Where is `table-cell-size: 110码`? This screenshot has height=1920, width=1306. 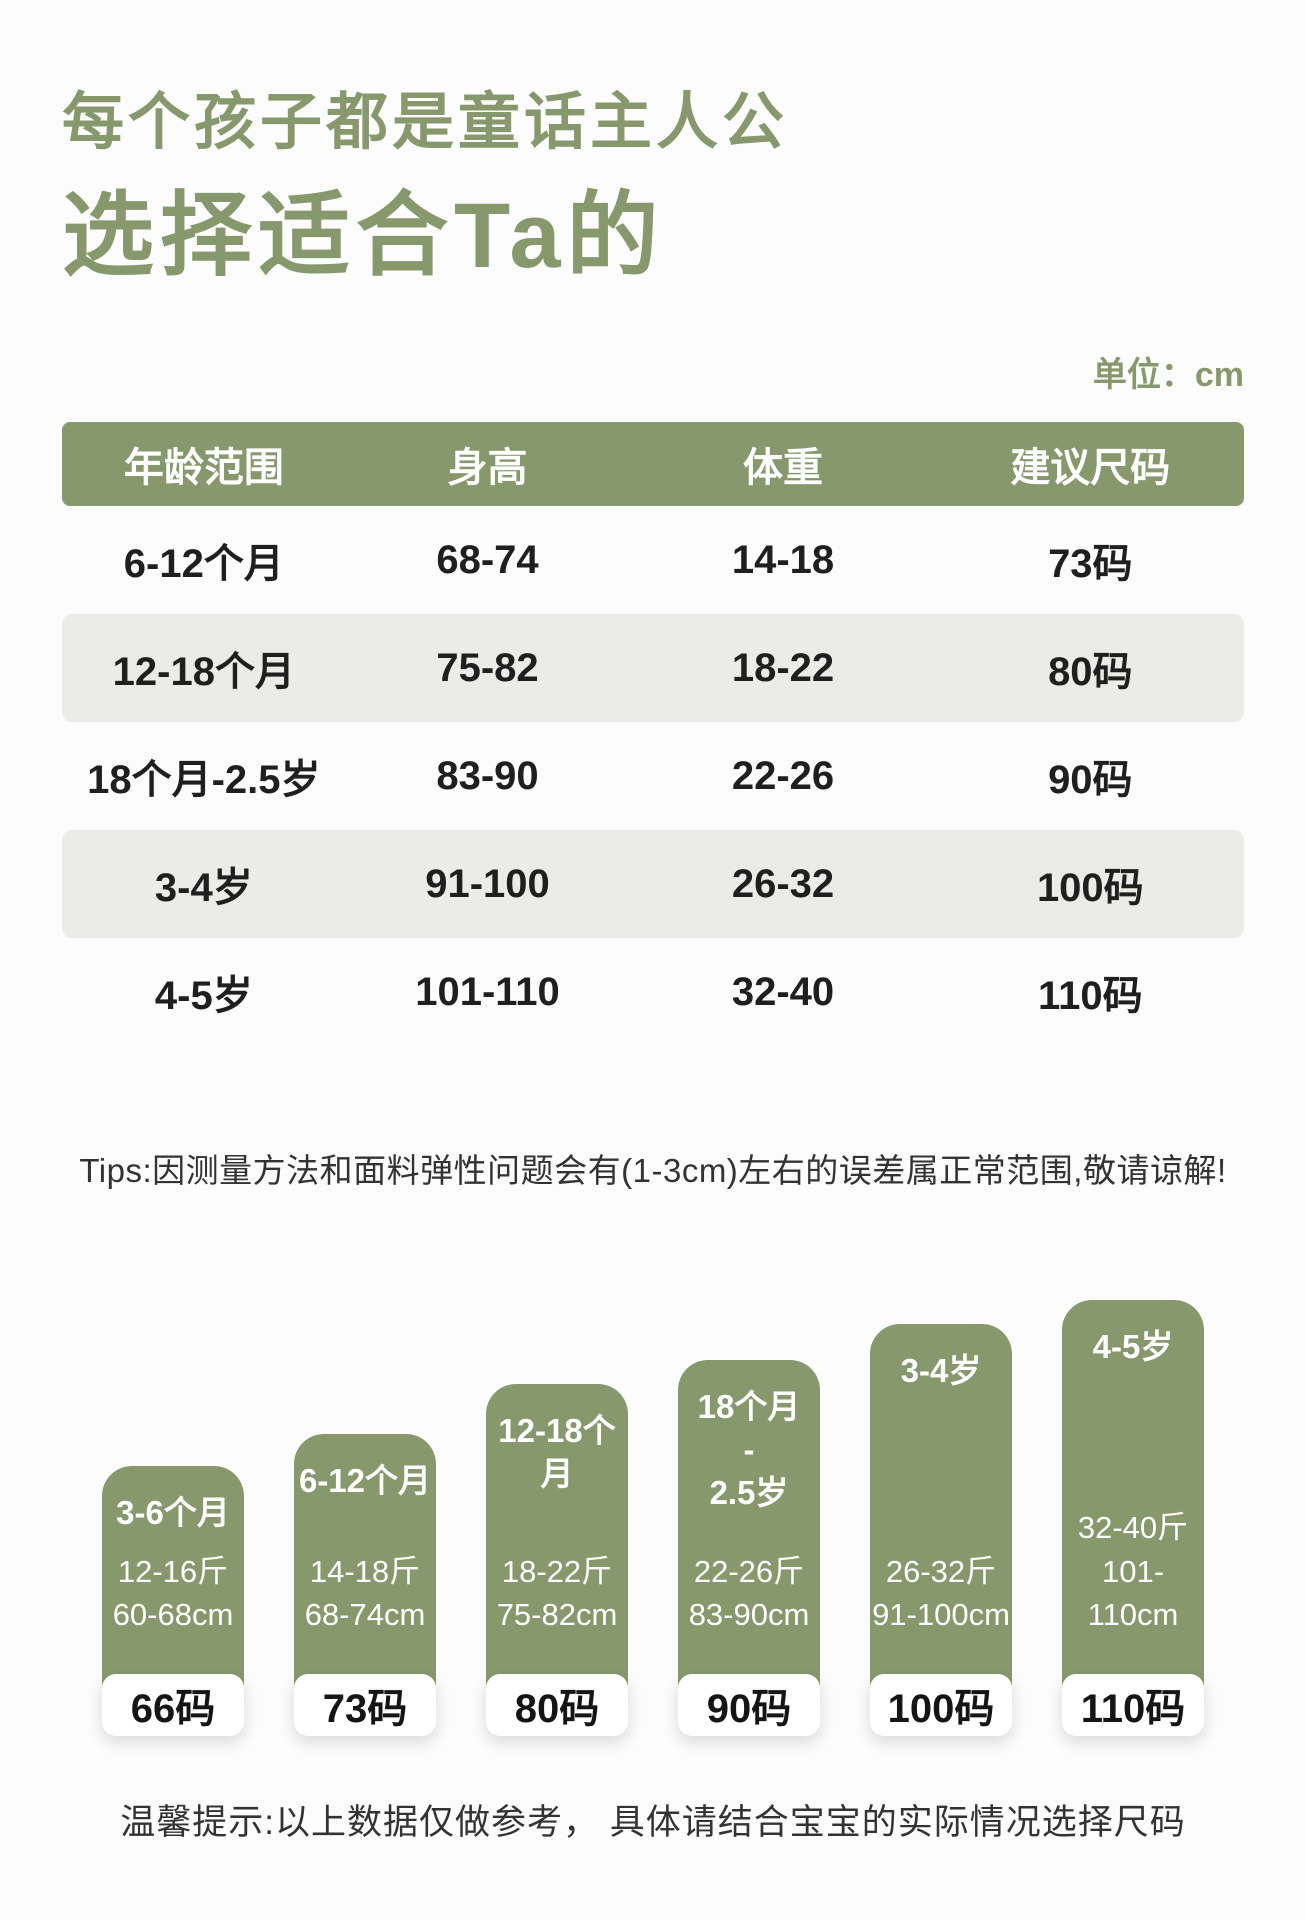 table-cell-size: 110码 is located at coordinates (1090, 996).